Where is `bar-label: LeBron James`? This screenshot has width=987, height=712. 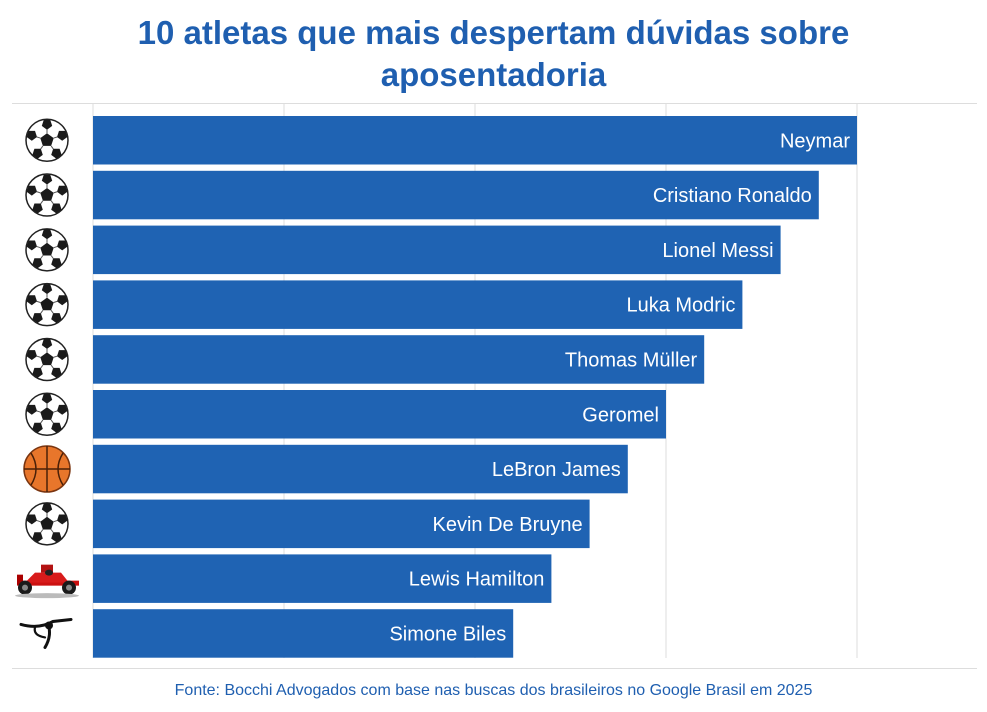 bar-label: LeBron James is located at coordinates (556, 470).